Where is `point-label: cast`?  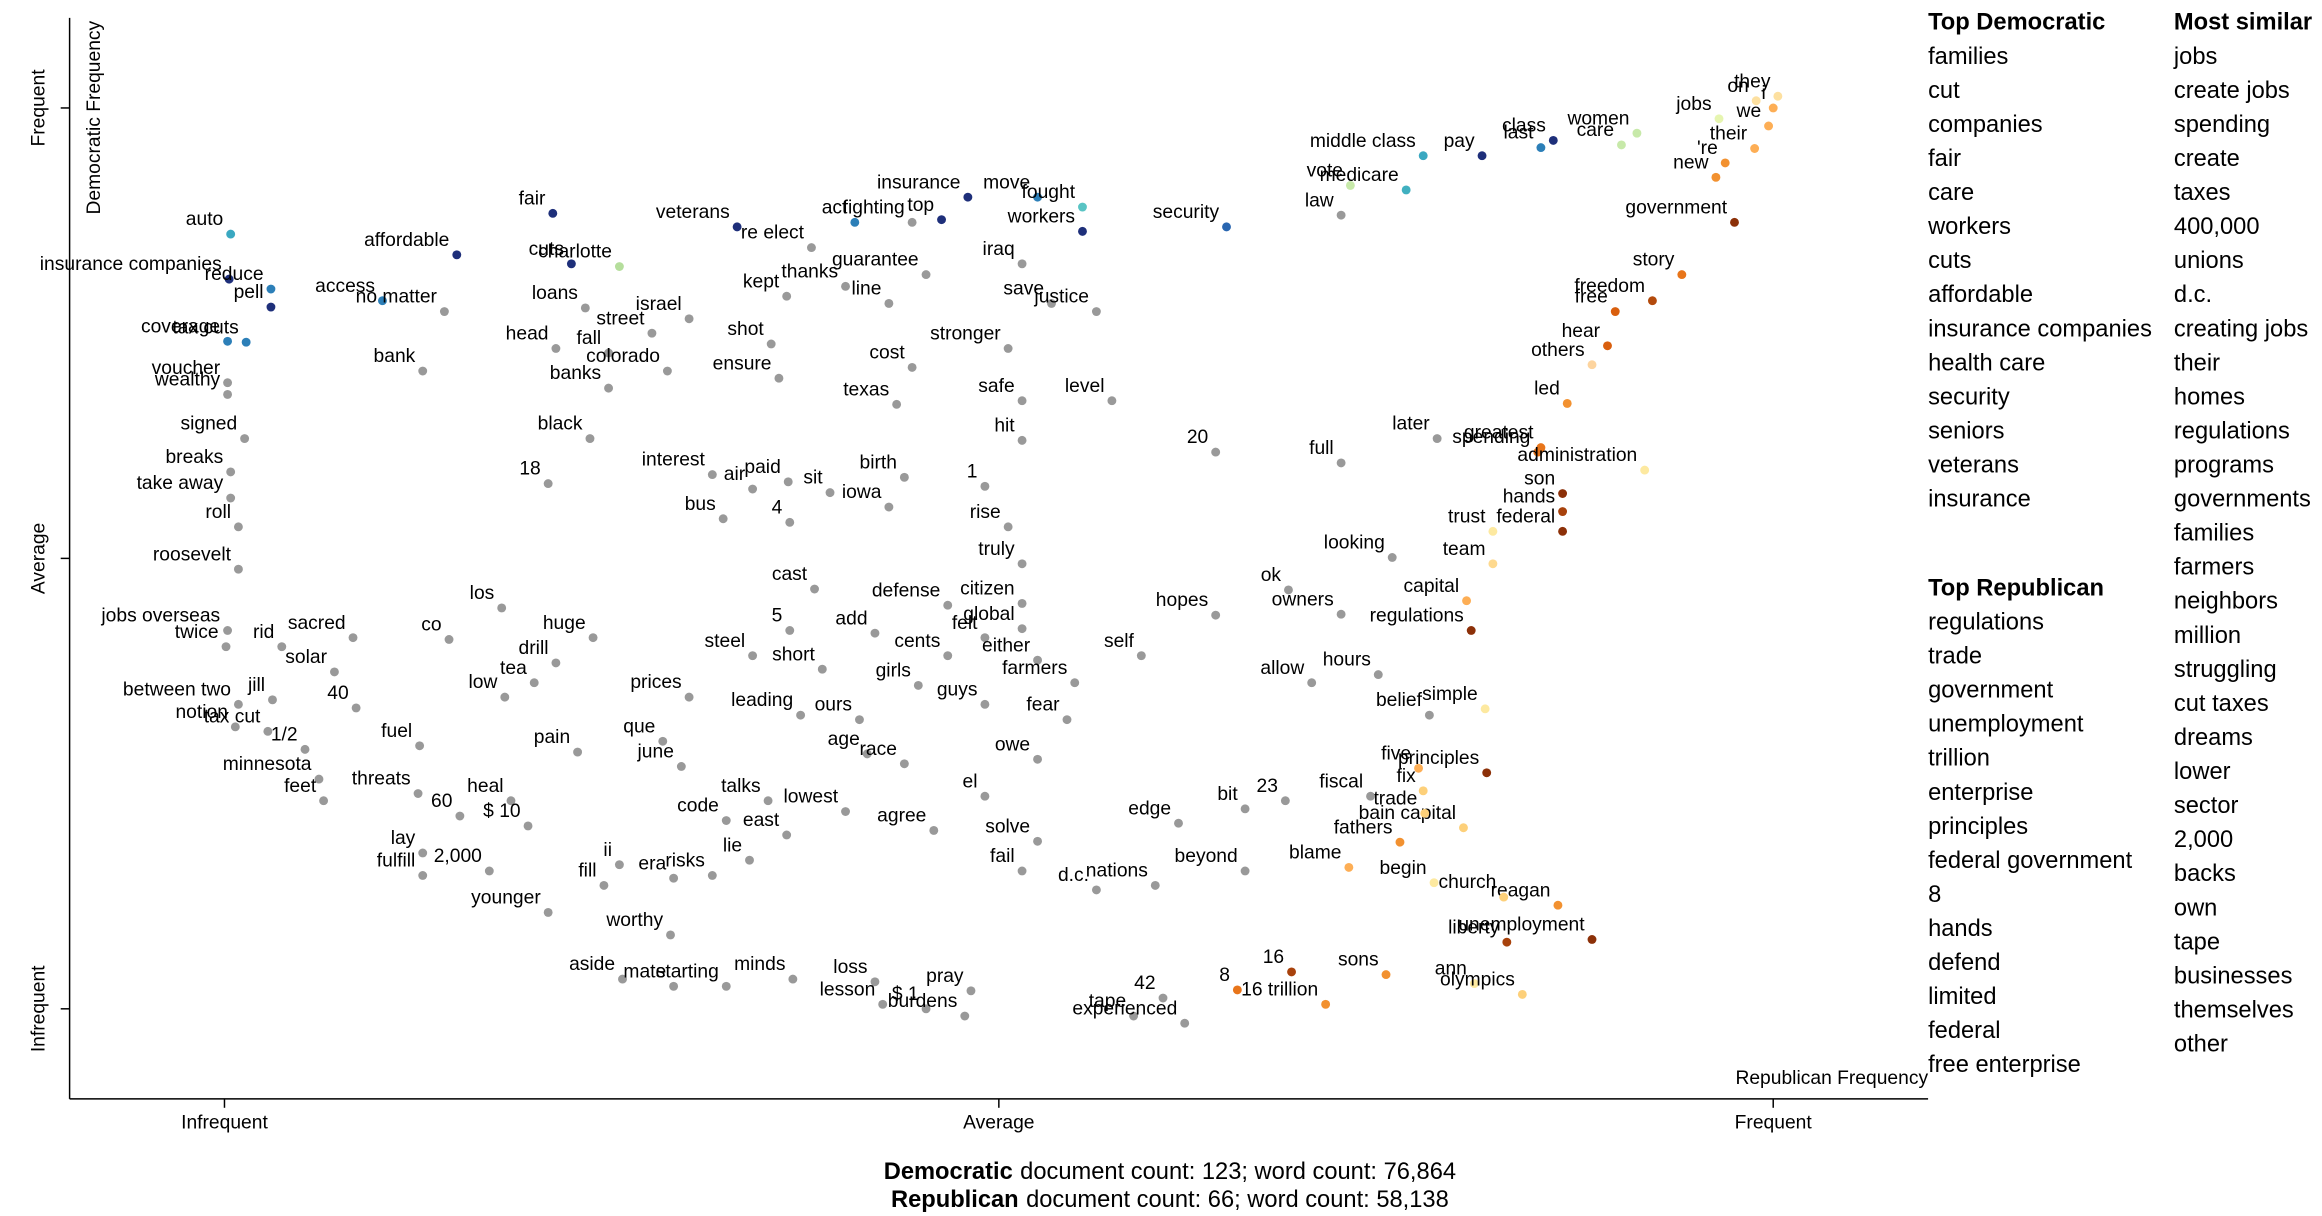
point-label: cast is located at coordinates (790, 574).